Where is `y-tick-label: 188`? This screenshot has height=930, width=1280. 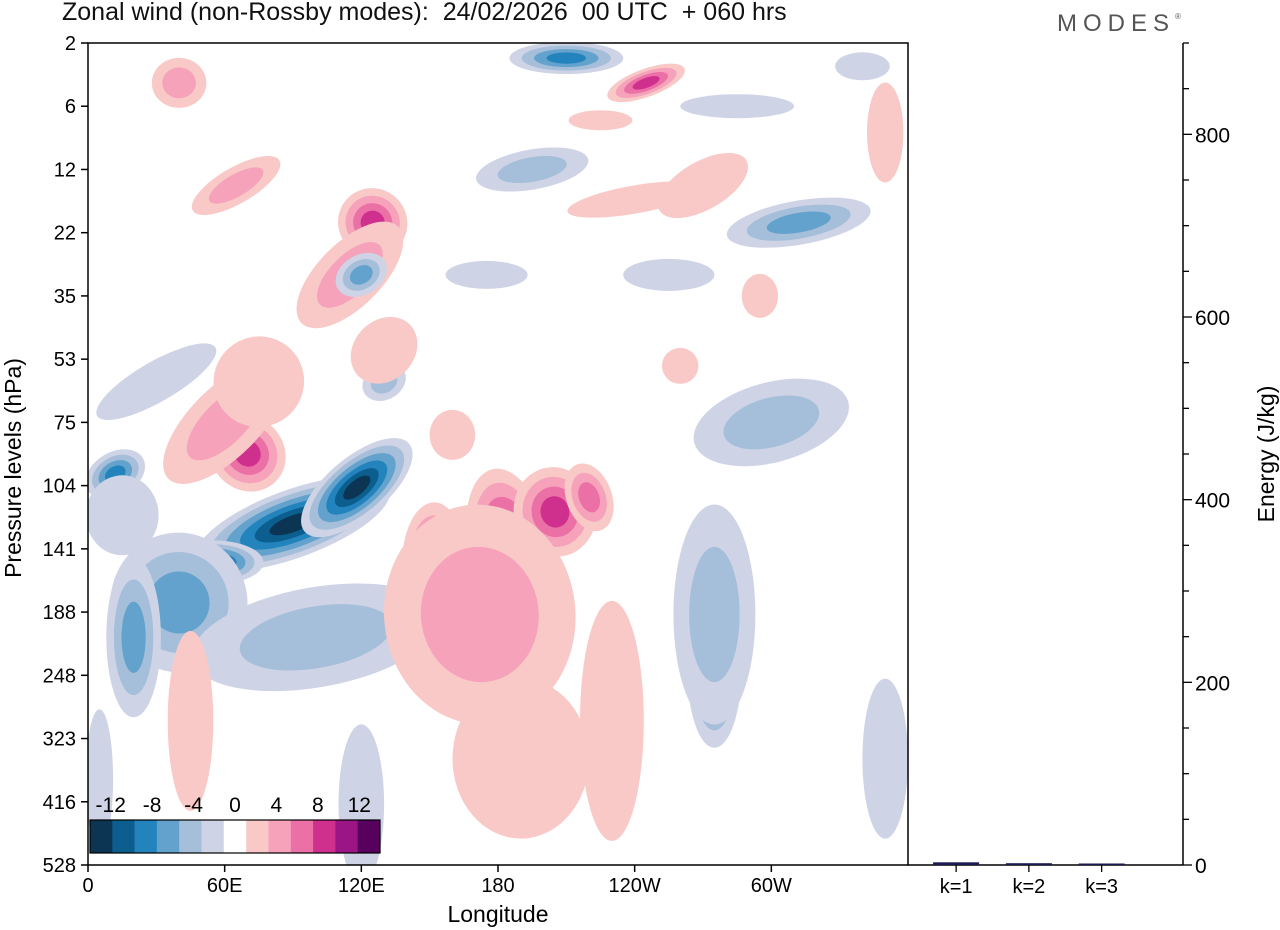
y-tick-label: 188 is located at coordinates (59, 613).